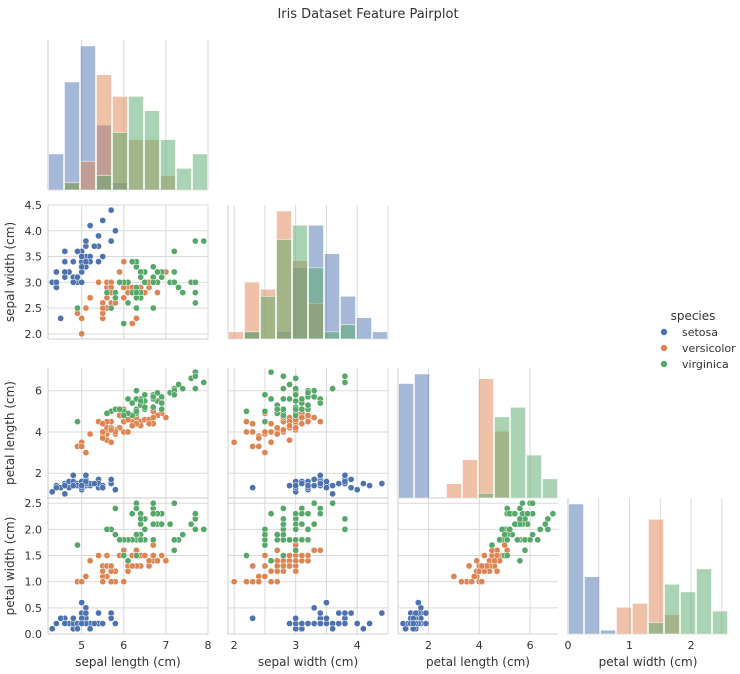  What do you see at coordinates (357, 645) in the screenshot?
I see `x-tick-label: 4` at bounding box center [357, 645].